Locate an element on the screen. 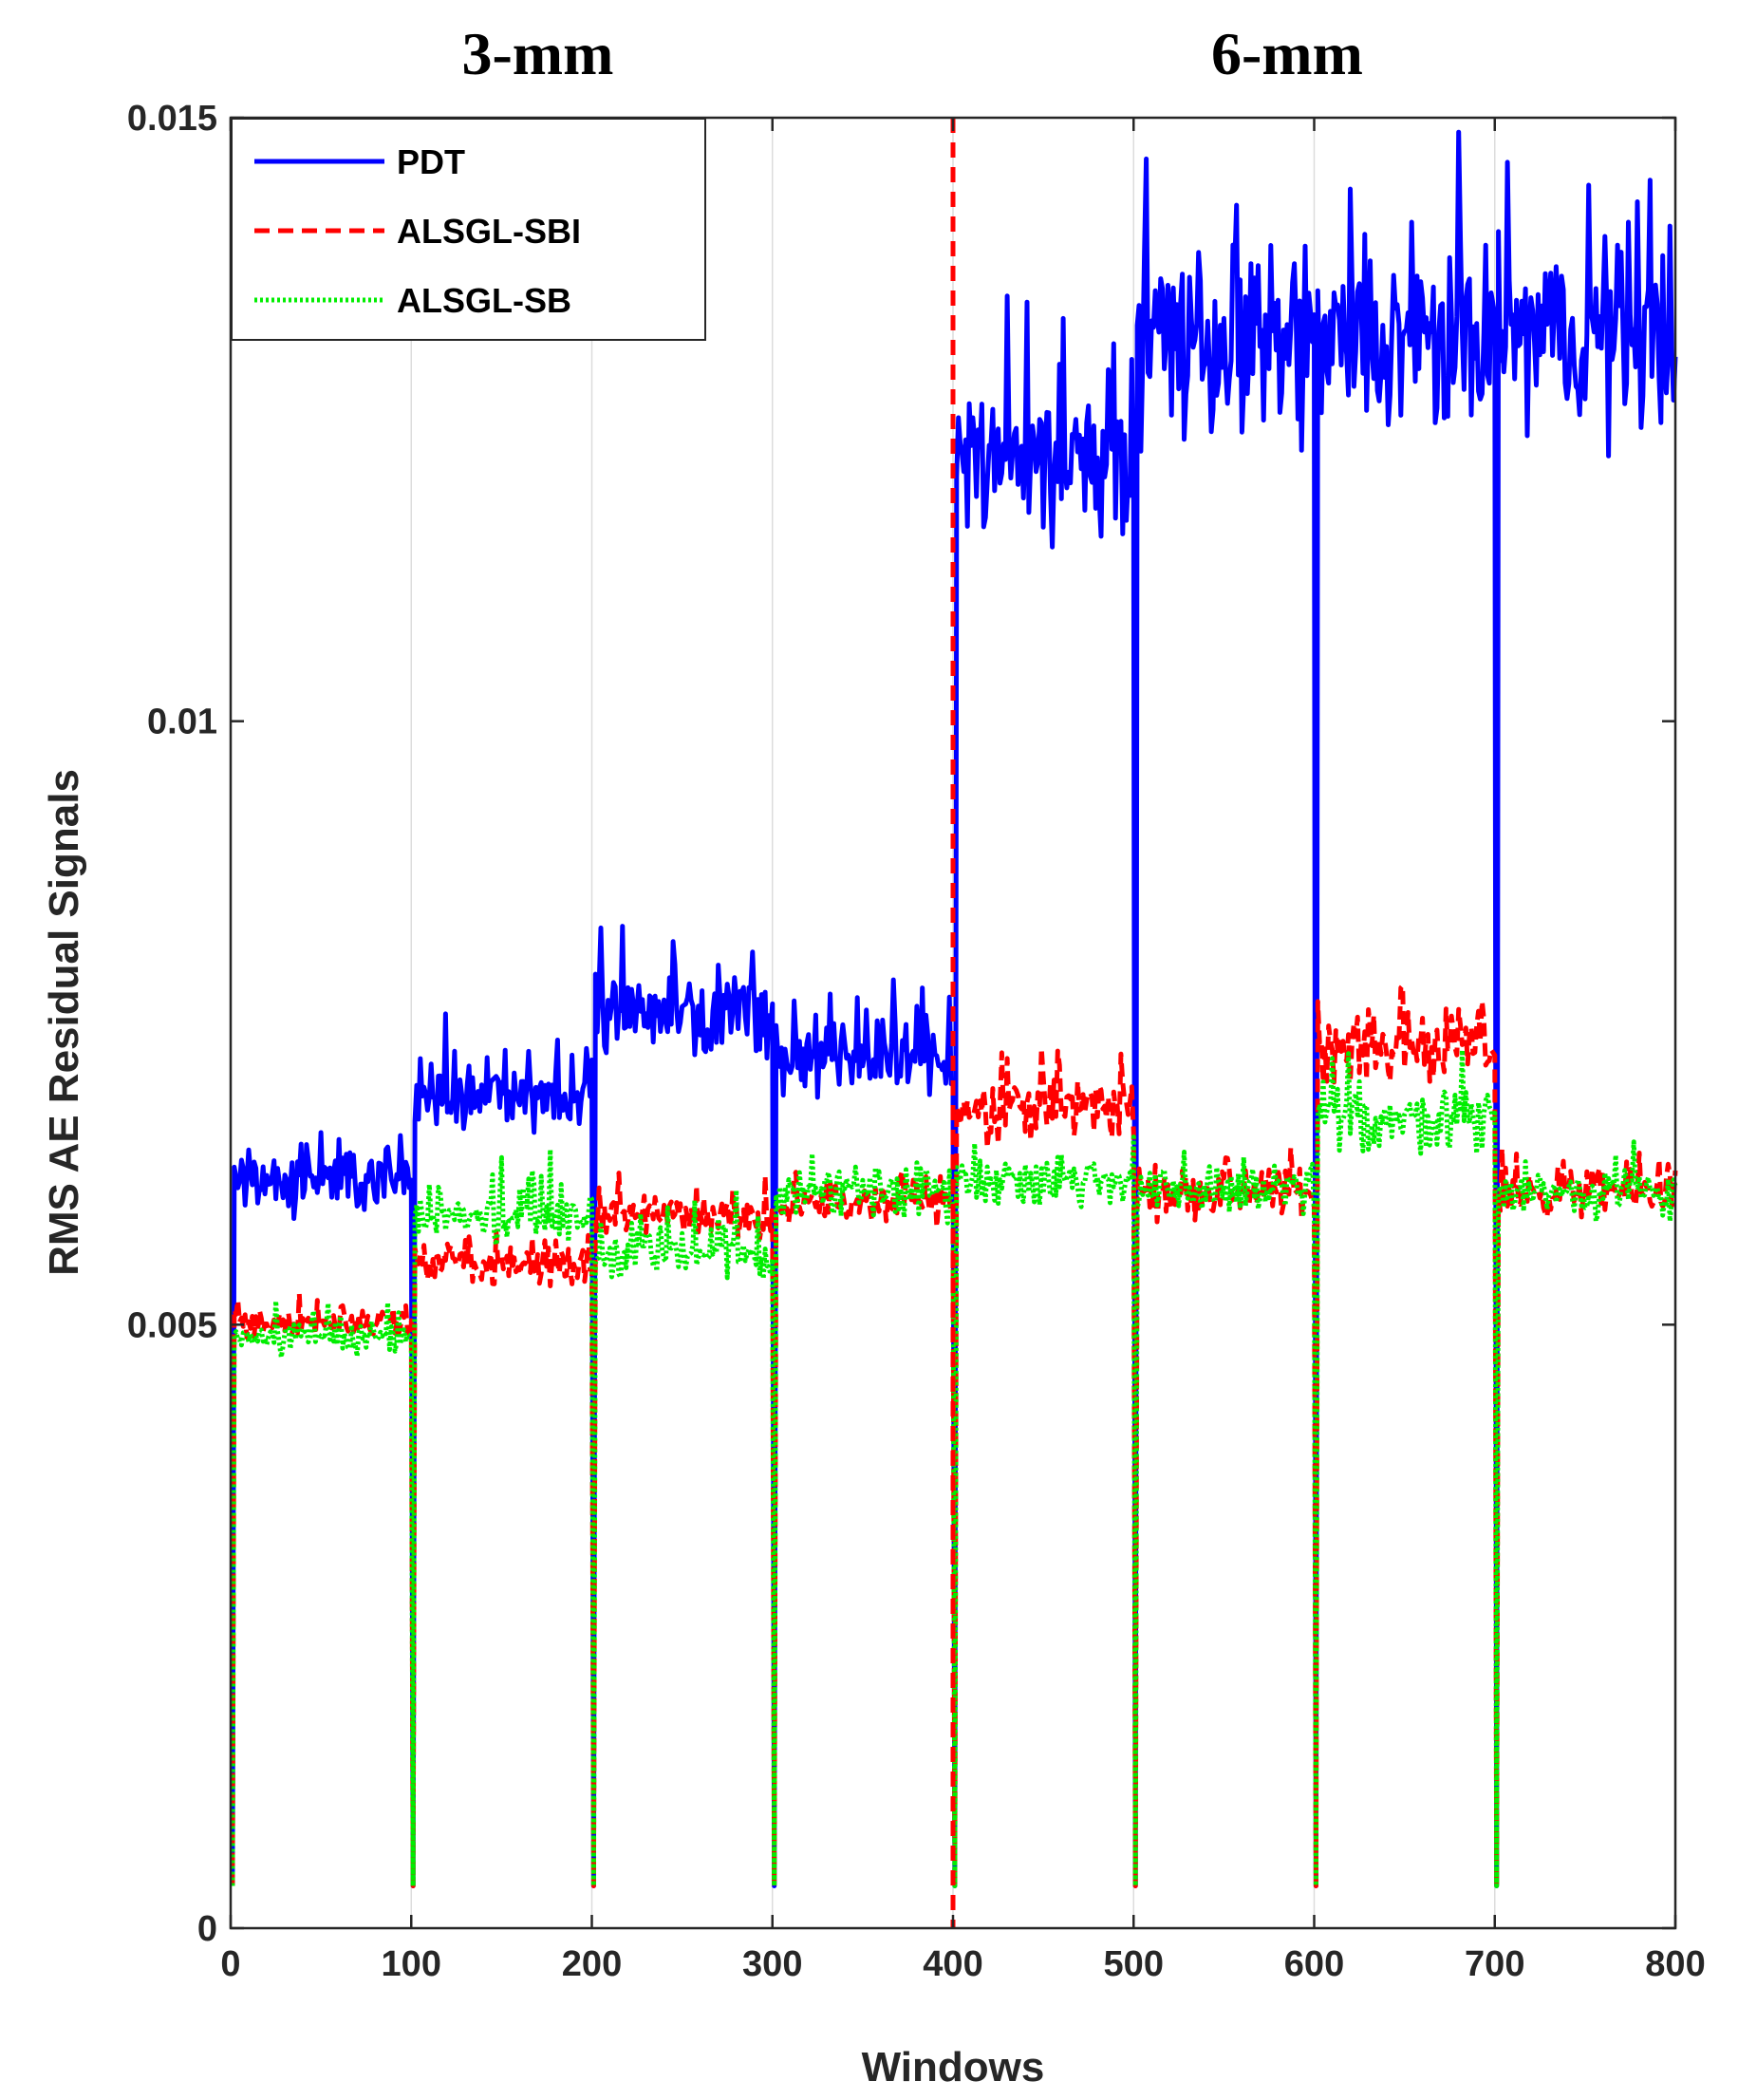  region-label-6mm: 6-mm is located at coordinates (1287, 53).